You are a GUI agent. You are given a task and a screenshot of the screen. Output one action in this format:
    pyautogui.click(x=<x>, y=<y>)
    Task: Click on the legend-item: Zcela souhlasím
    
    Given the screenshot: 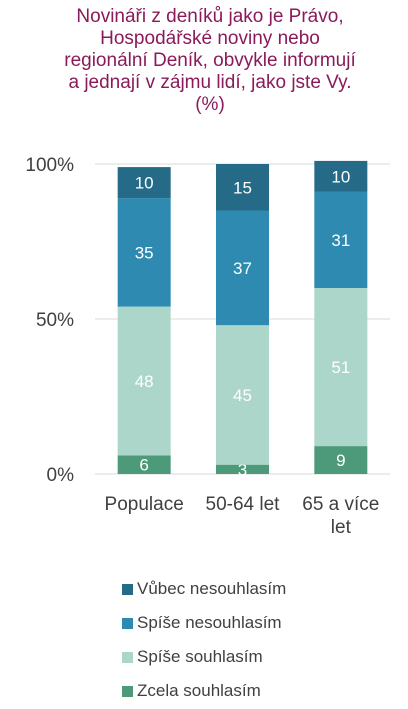 What is the action you would take?
    pyautogui.click(x=204, y=691)
    